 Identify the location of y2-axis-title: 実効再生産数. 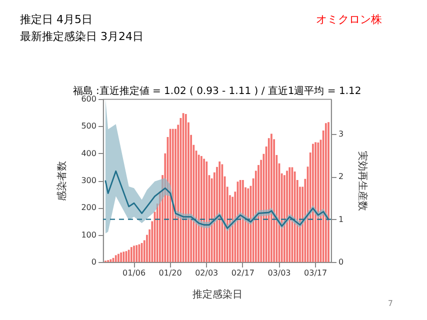
(362, 181).